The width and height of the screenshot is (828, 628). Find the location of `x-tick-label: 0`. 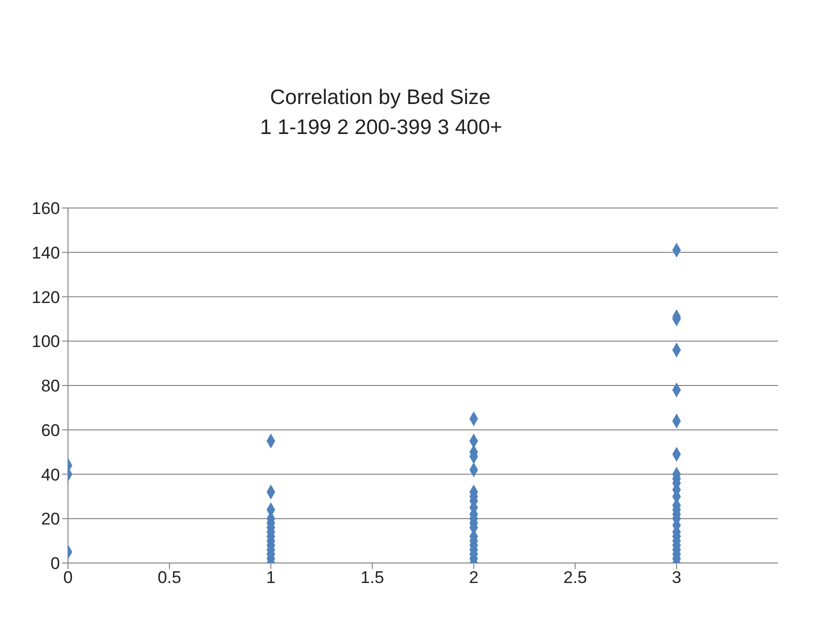

x-tick-label: 0 is located at coordinates (68, 578).